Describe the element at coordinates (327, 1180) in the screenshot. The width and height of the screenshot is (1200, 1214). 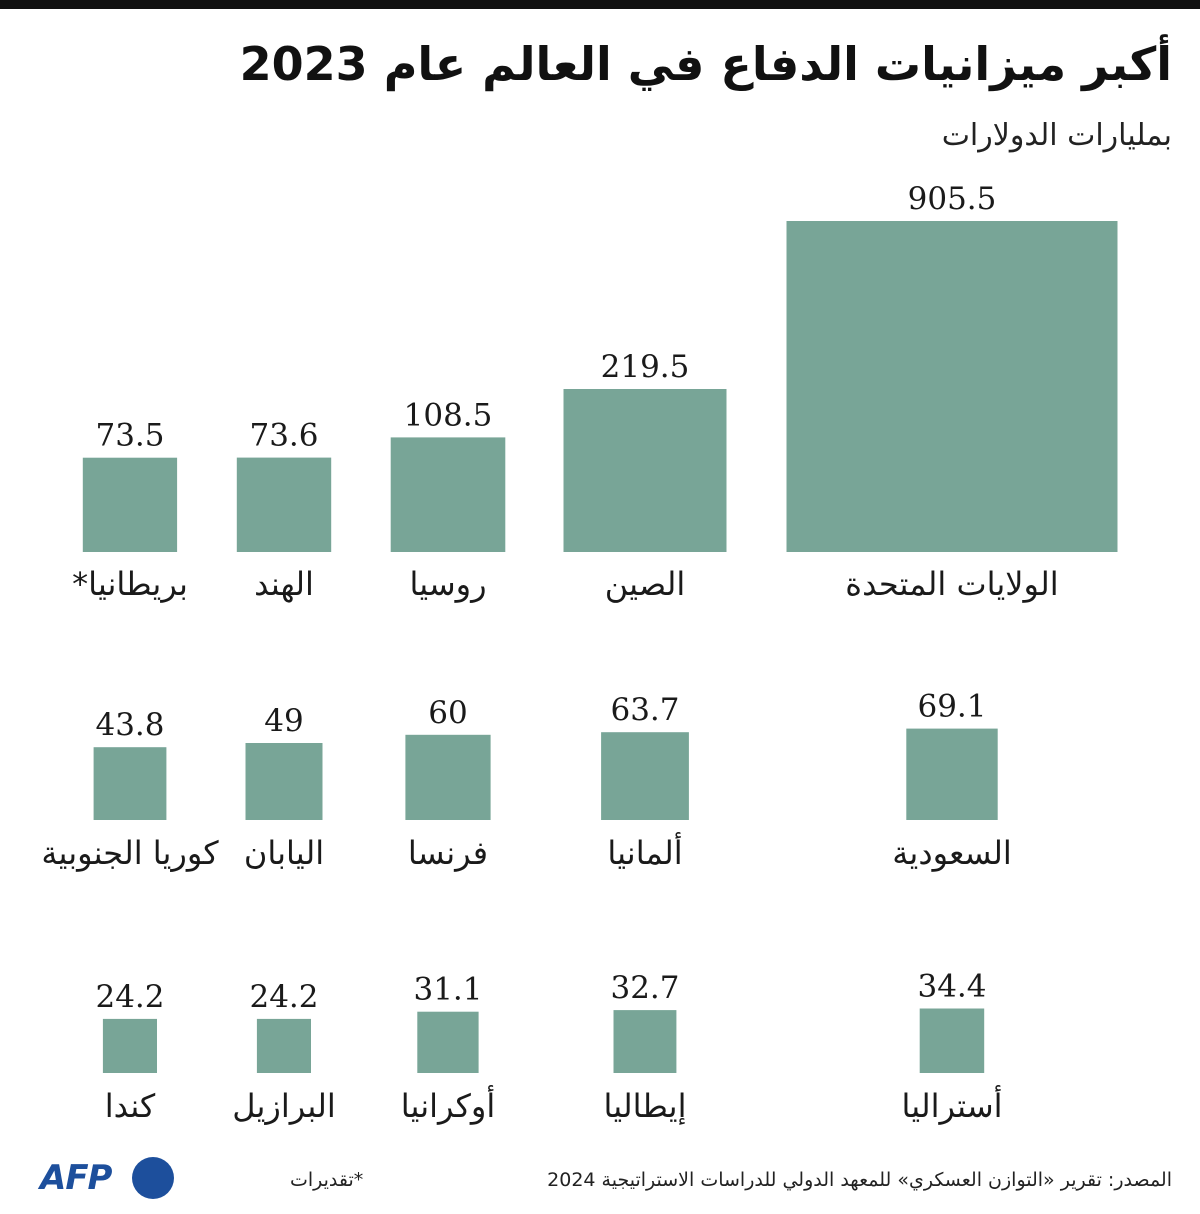
I see `footer-note: *تقديرات` at that location.